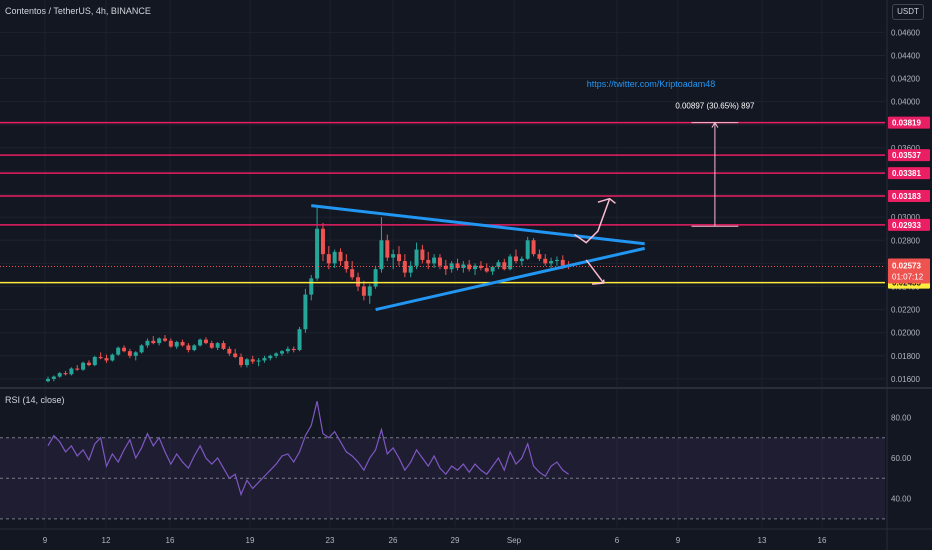  Describe the element at coordinates (905, 102) in the screenshot. I see `price-tick-label: 0.04000` at that location.